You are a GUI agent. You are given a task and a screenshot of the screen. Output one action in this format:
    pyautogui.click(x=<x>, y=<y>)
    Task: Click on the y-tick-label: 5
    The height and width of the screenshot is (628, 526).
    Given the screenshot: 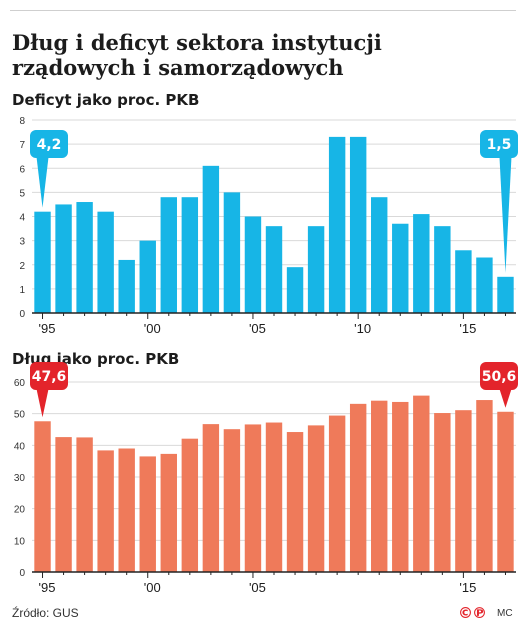 What is the action you would take?
    pyautogui.click(x=22, y=193)
    